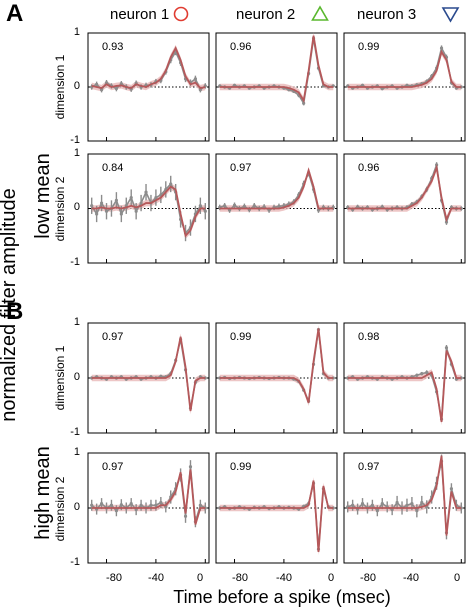 This screenshot has height=607, width=470. What do you see at coordinates (43, 196) in the screenshot?
I see `condition-label-low-mean: low mean` at bounding box center [43, 196].